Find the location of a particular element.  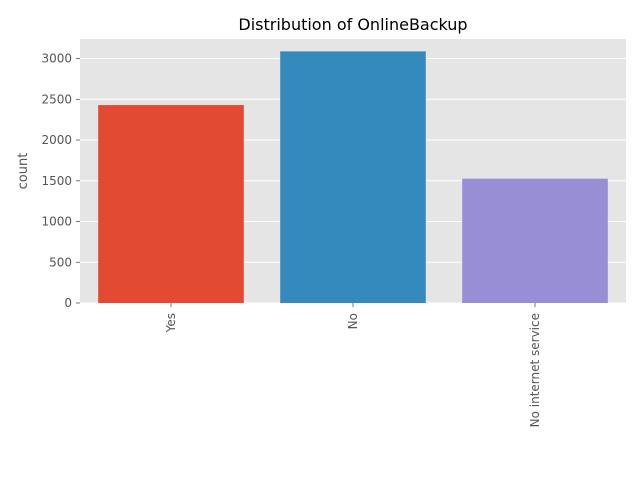

x-tick-label: No internet service is located at coordinates (535, 370).